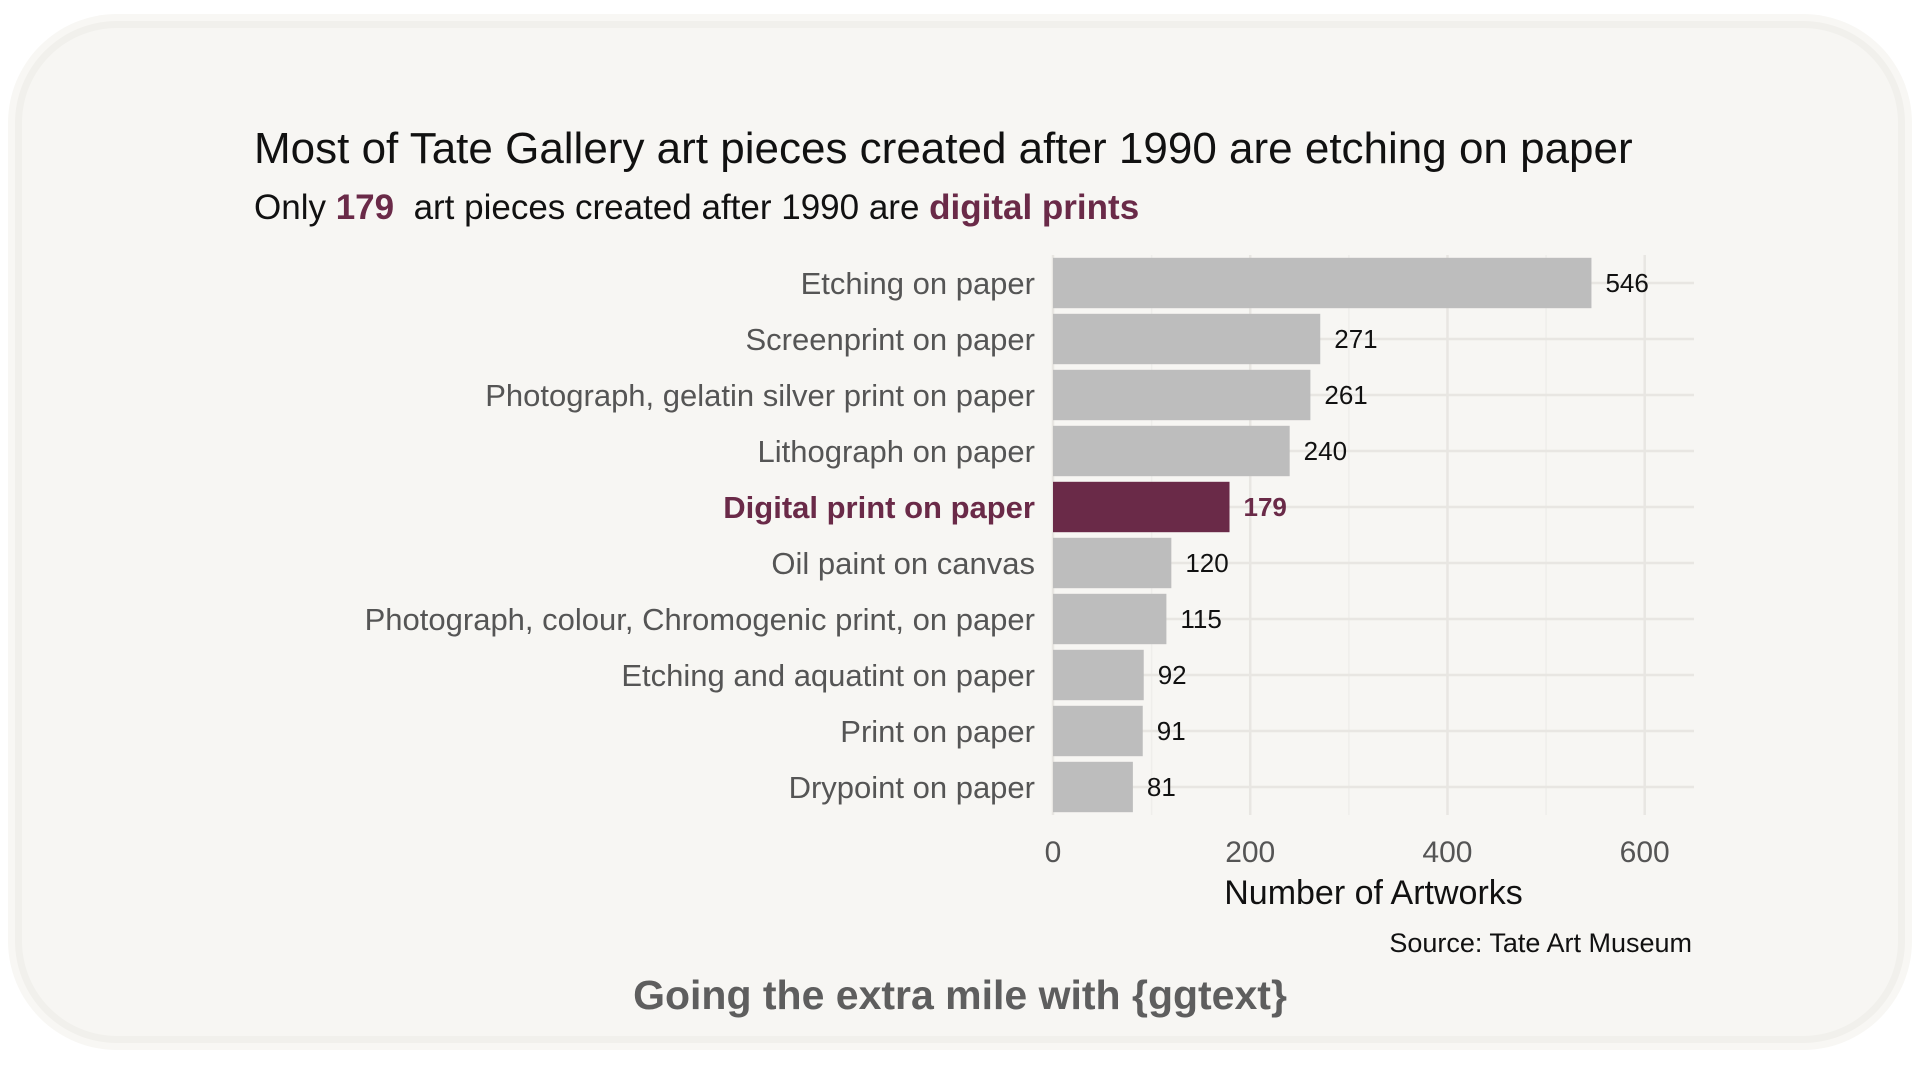  I want to click on source-caption: Source: Tate Art Museum, so click(1540, 943).